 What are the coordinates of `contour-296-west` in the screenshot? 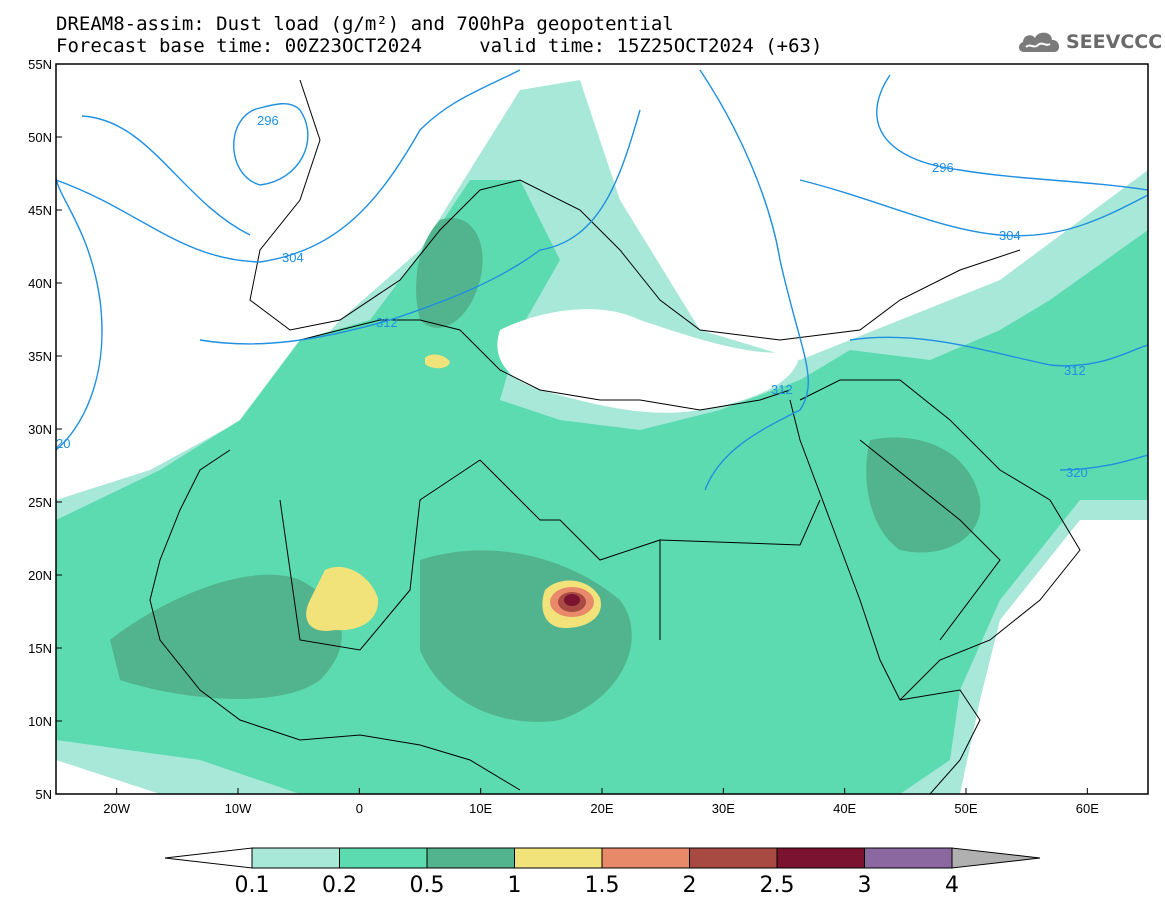 It's located at (166, 175).